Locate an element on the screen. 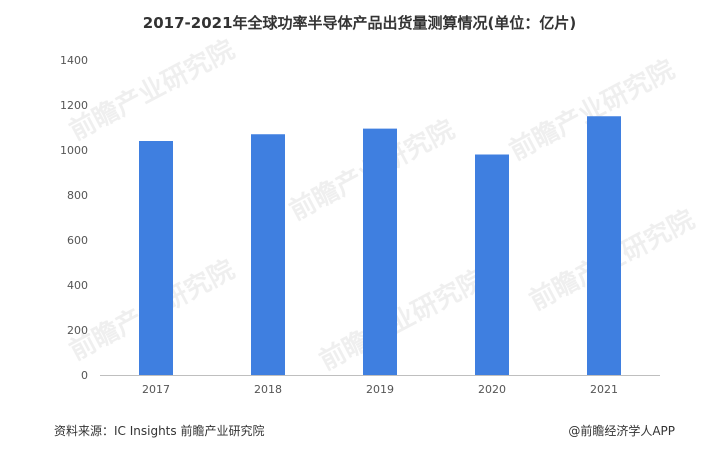 The image size is (719, 459). x-axis-labels: 2017 2018 2019 2020 2021 is located at coordinates (380, 389).